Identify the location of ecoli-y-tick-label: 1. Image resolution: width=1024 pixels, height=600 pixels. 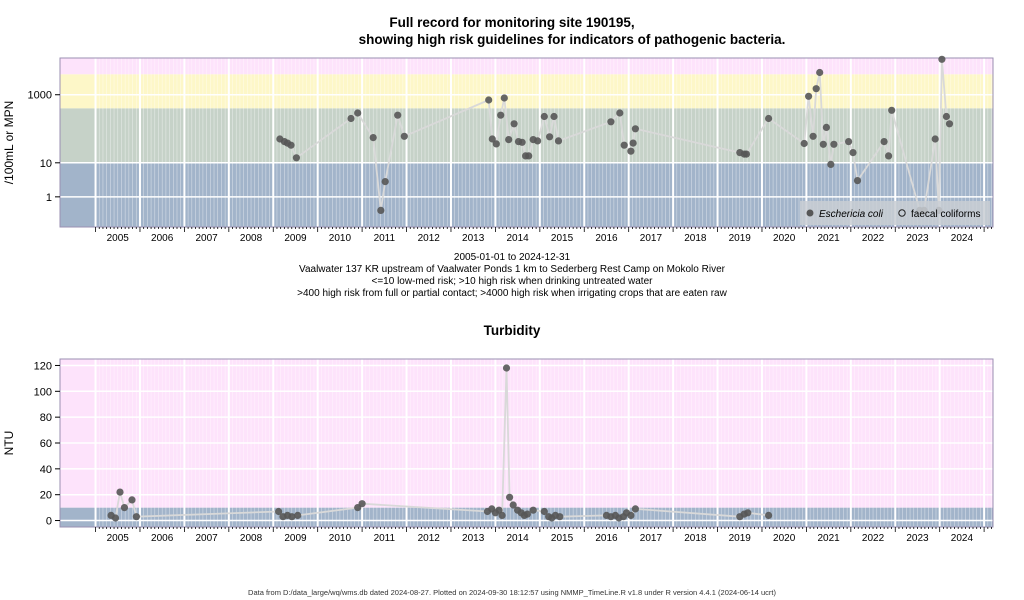
(49, 198).